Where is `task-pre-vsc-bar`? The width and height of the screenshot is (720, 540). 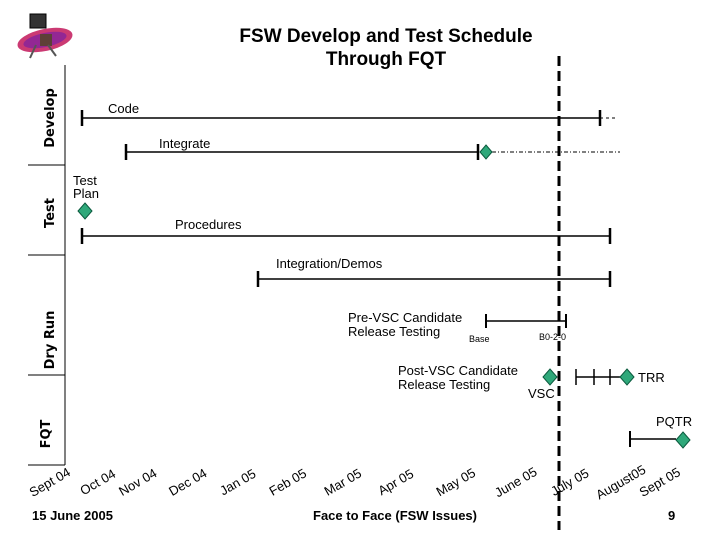 task-pre-vsc-bar is located at coordinates (526, 321).